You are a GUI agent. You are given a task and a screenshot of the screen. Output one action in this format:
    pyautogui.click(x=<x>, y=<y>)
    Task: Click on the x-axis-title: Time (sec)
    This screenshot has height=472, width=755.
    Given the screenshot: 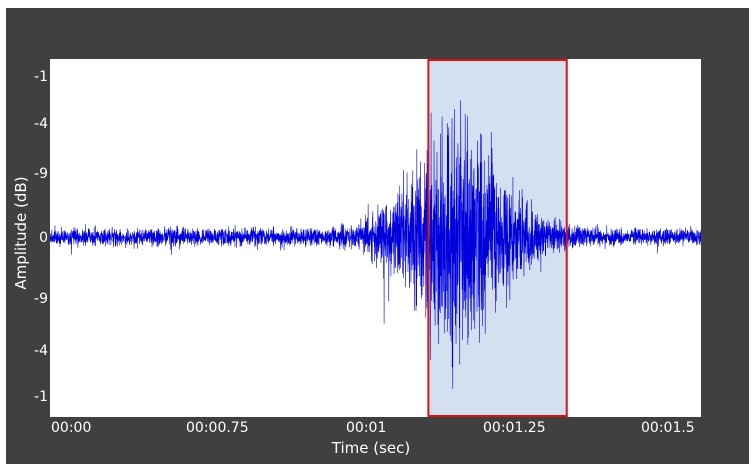 What is the action you would take?
    pyautogui.click(x=371, y=448)
    